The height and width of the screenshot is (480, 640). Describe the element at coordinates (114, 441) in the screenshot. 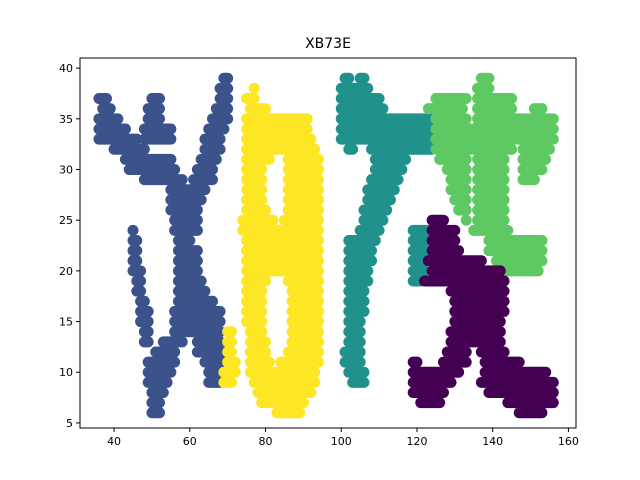

I see `x-tick-label-0: 40` at that location.